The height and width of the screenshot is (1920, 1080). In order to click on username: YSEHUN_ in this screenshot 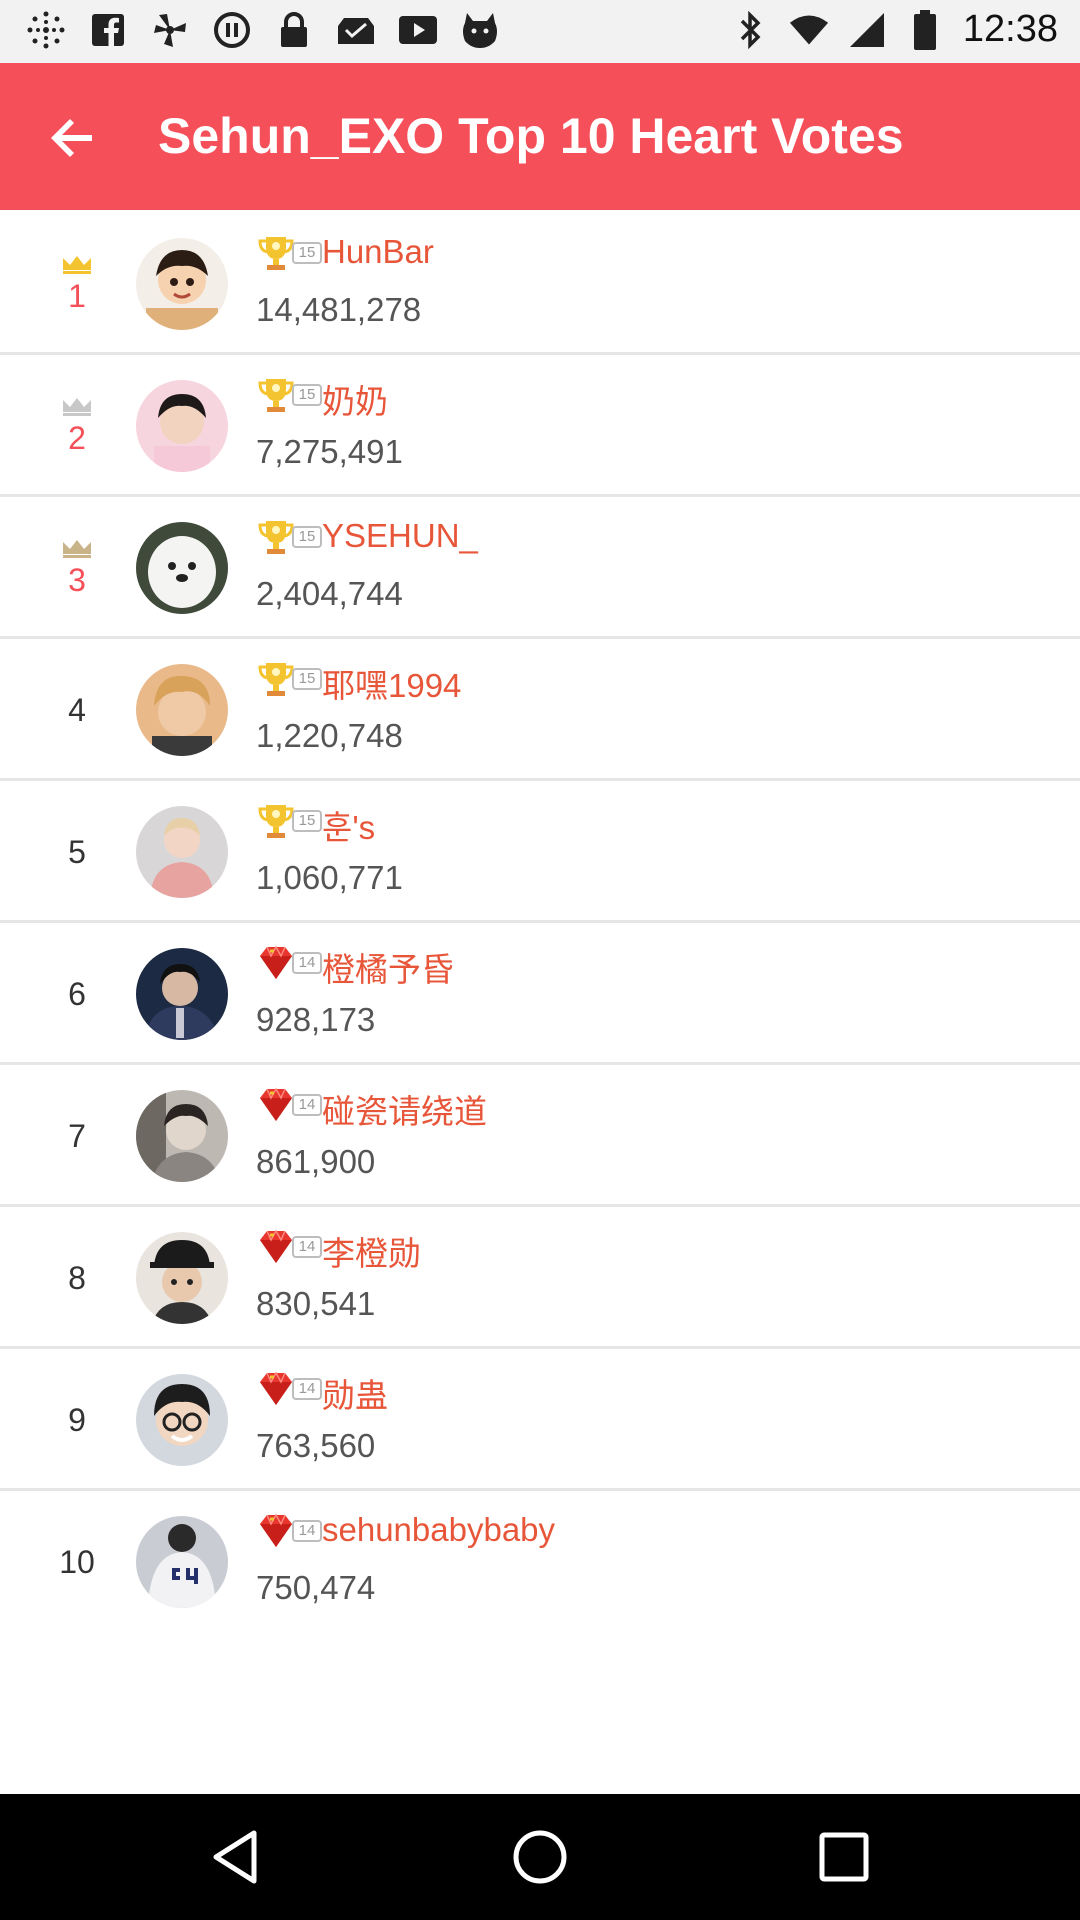, I will do `click(400, 535)`.